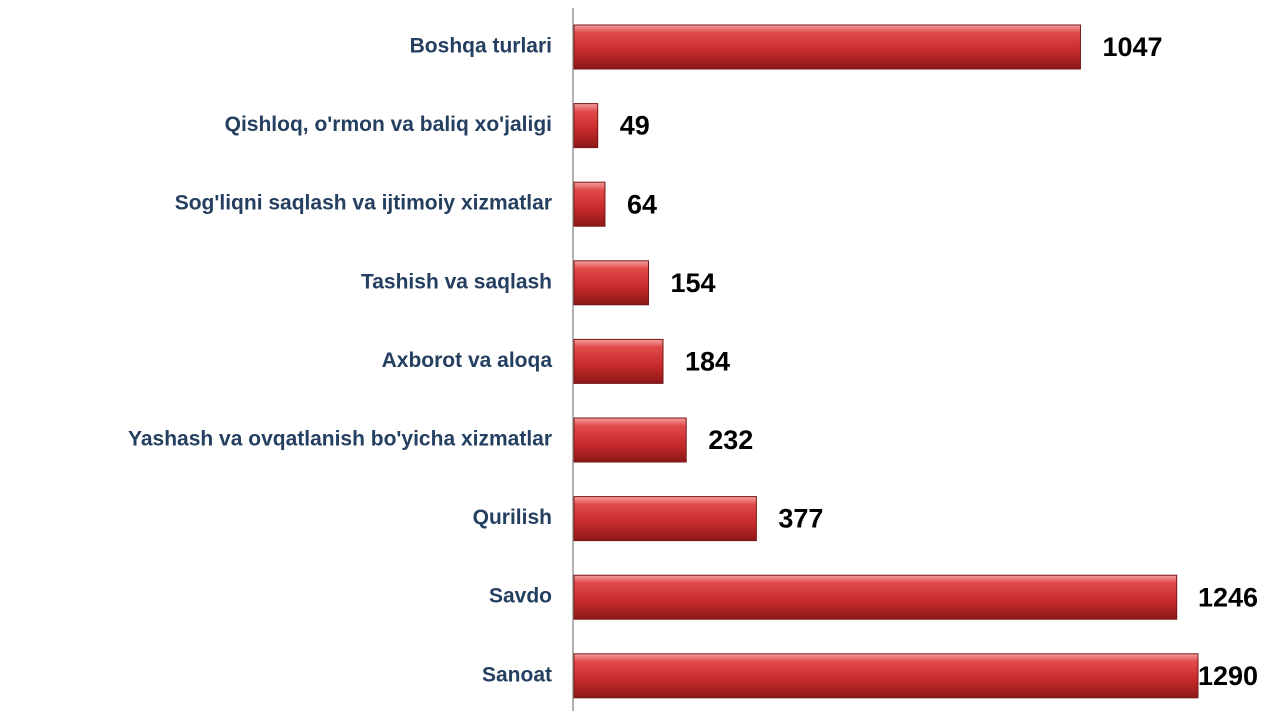 This screenshot has height=711, width=1288. Describe the element at coordinates (692, 283) in the screenshot. I see `value-label: 154` at that location.